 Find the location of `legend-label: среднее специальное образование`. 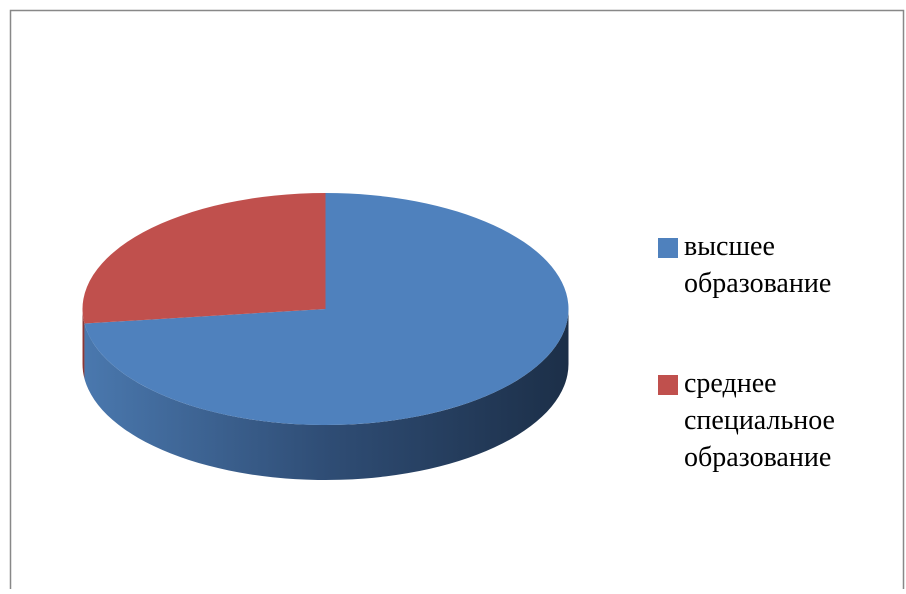

legend-label: среднее специальное образование is located at coordinates (759, 420).